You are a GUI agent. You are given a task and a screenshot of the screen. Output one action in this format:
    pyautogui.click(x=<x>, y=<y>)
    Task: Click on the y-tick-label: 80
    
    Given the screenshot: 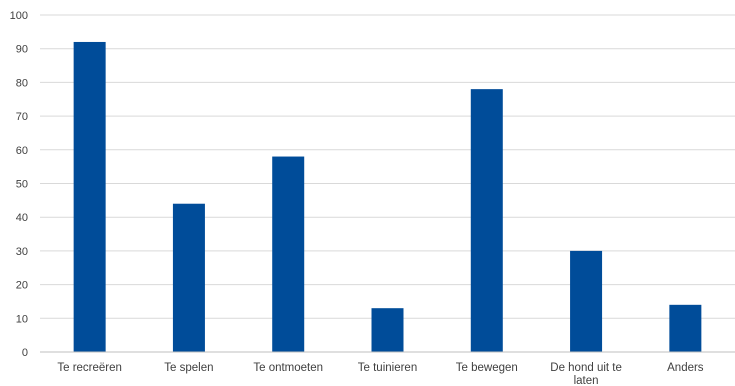 What is the action you would take?
    pyautogui.click(x=22, y=83)
    